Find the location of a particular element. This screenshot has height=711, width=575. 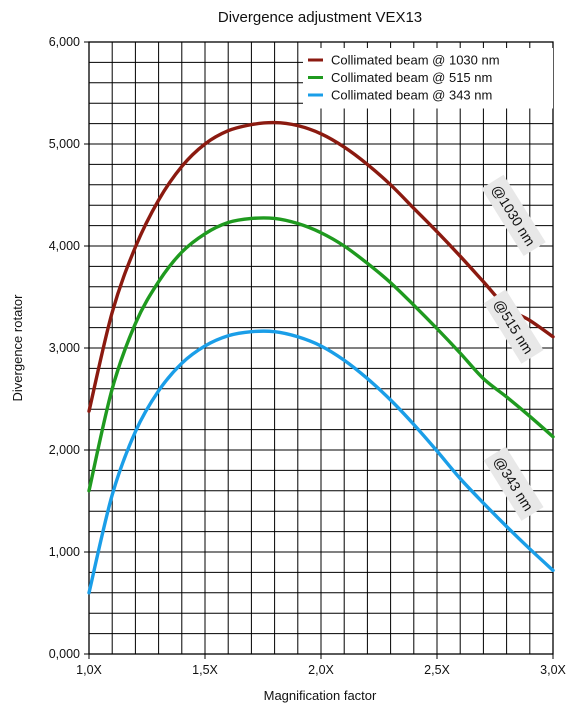

y-tick-label: 0,000 is located at coordinates (64, 654).